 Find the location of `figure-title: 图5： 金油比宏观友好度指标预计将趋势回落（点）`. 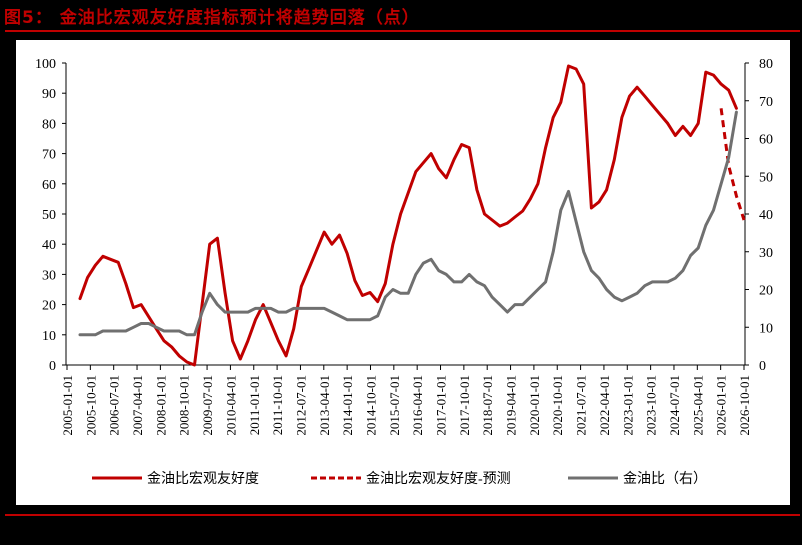

figure-title: 图5： 金油比宏观友好度指标预计将趋势回落（点） is located at coordinates (212, 18).